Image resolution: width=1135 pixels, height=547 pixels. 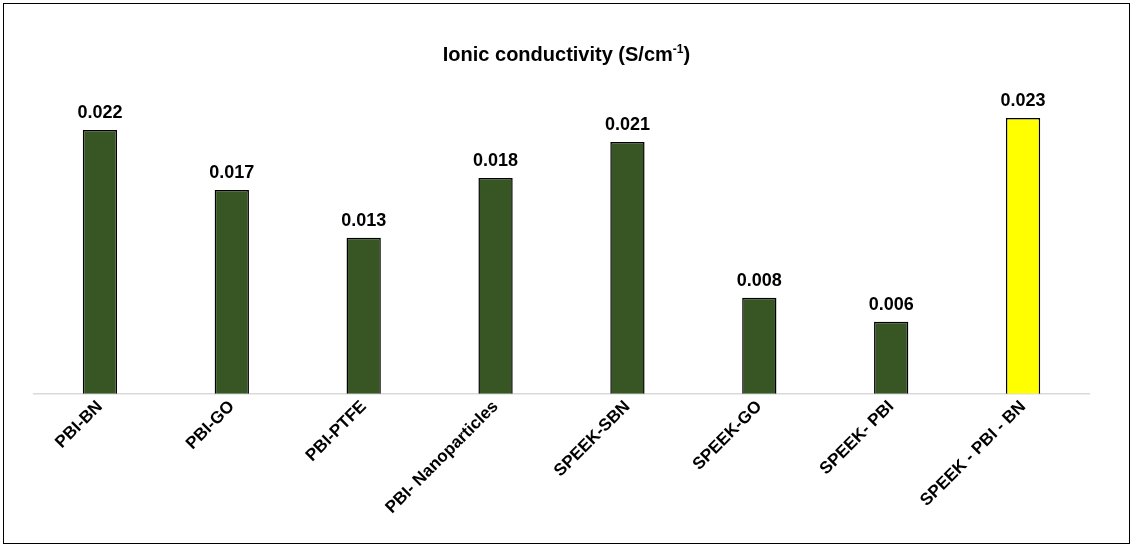 I want to click on data-label: 0.008, so click(x=759, y=279).